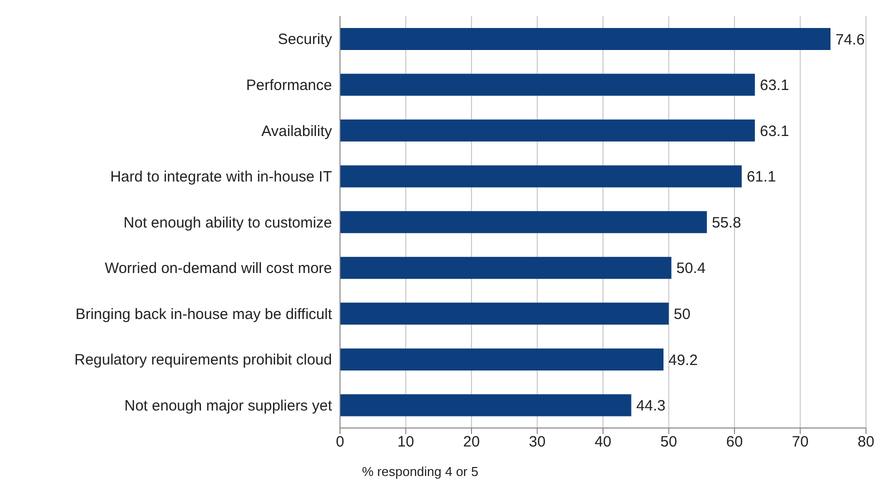 This screenshot has width=879, height=484. What do you see at coordinates (340, 442) in the screenshot?
I see `x-tick-label: 0` at bounding box center [340, 442].